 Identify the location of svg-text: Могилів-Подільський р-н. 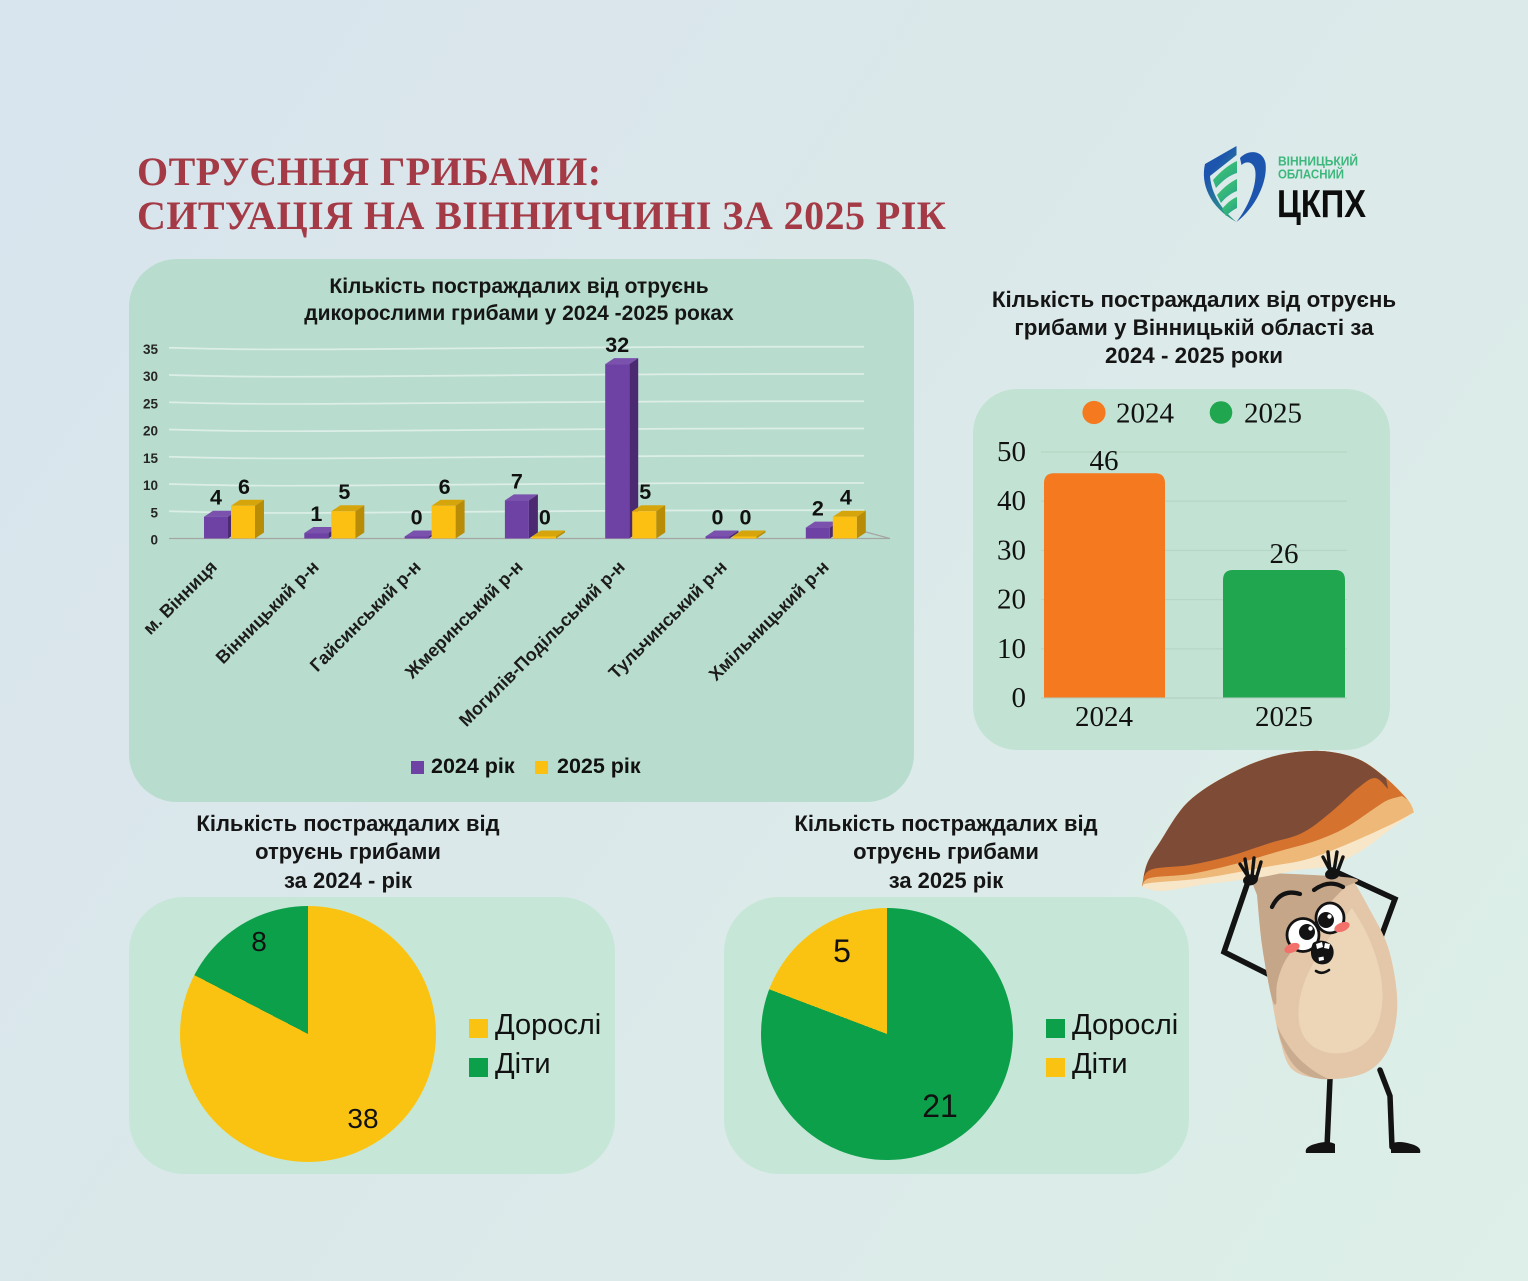
(542, 644).